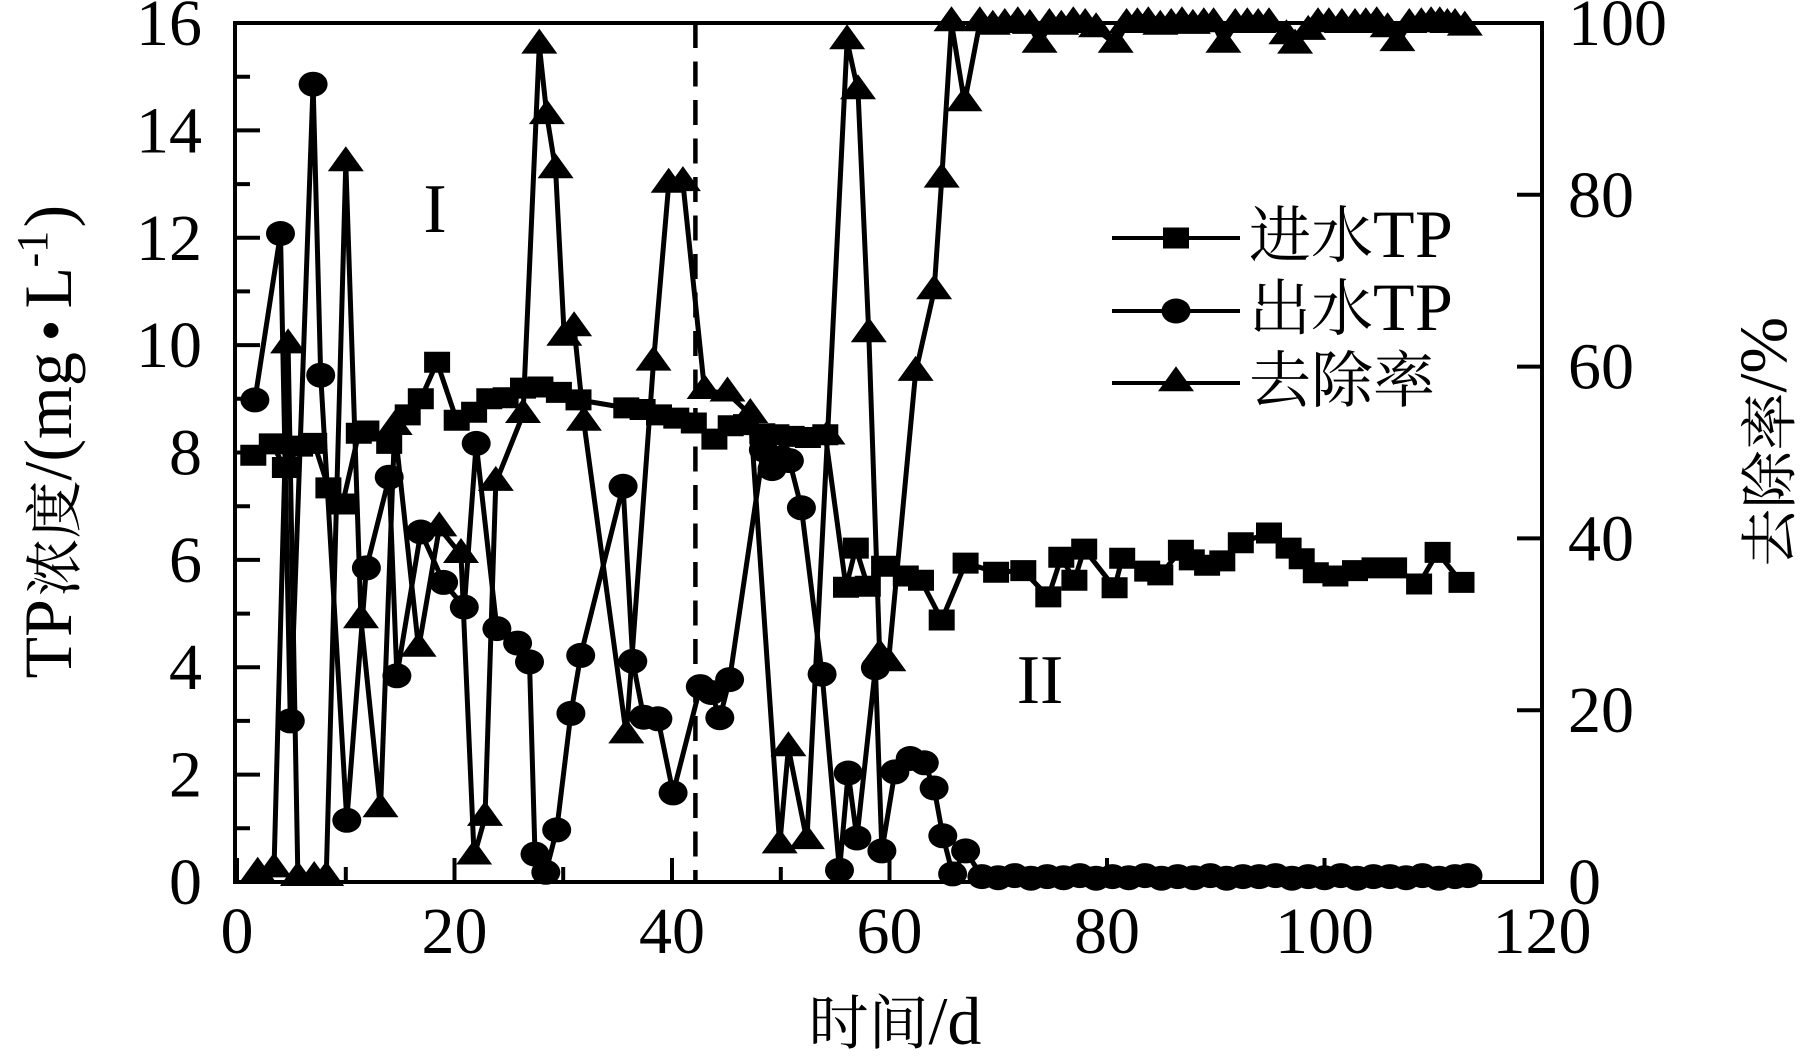 The width and height of the screenshot is (1819, 1061). Describe the element at coordinates (955, 1019) in the screenshot. I see `svg-text: /d` at that location.